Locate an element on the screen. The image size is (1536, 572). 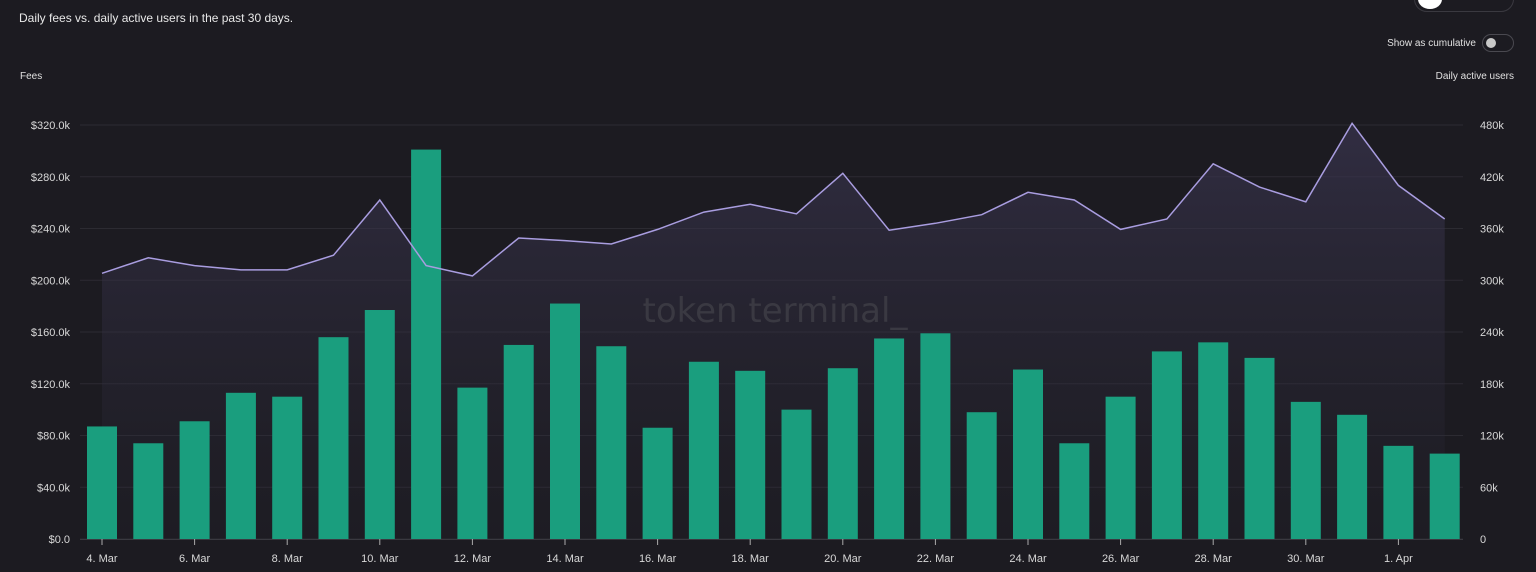
x-tick-label: 24. Mar is located at coordinates (1028, 559).